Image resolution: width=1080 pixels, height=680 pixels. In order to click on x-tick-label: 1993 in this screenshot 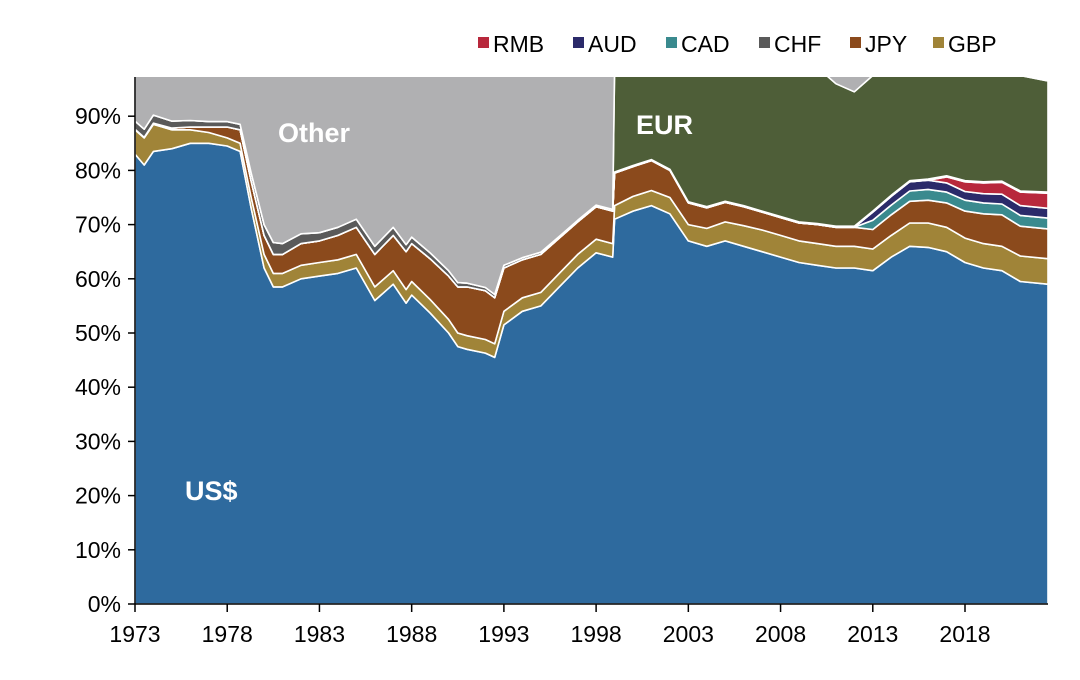, I will do `click(503, 634)`.